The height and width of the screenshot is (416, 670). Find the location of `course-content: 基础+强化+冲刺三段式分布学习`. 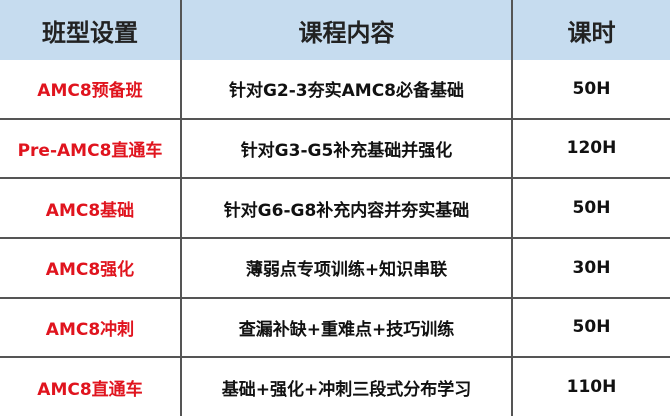

course-content: 基础+强化+冲刺三段式分布学习 is located at coordinates (346, 386).